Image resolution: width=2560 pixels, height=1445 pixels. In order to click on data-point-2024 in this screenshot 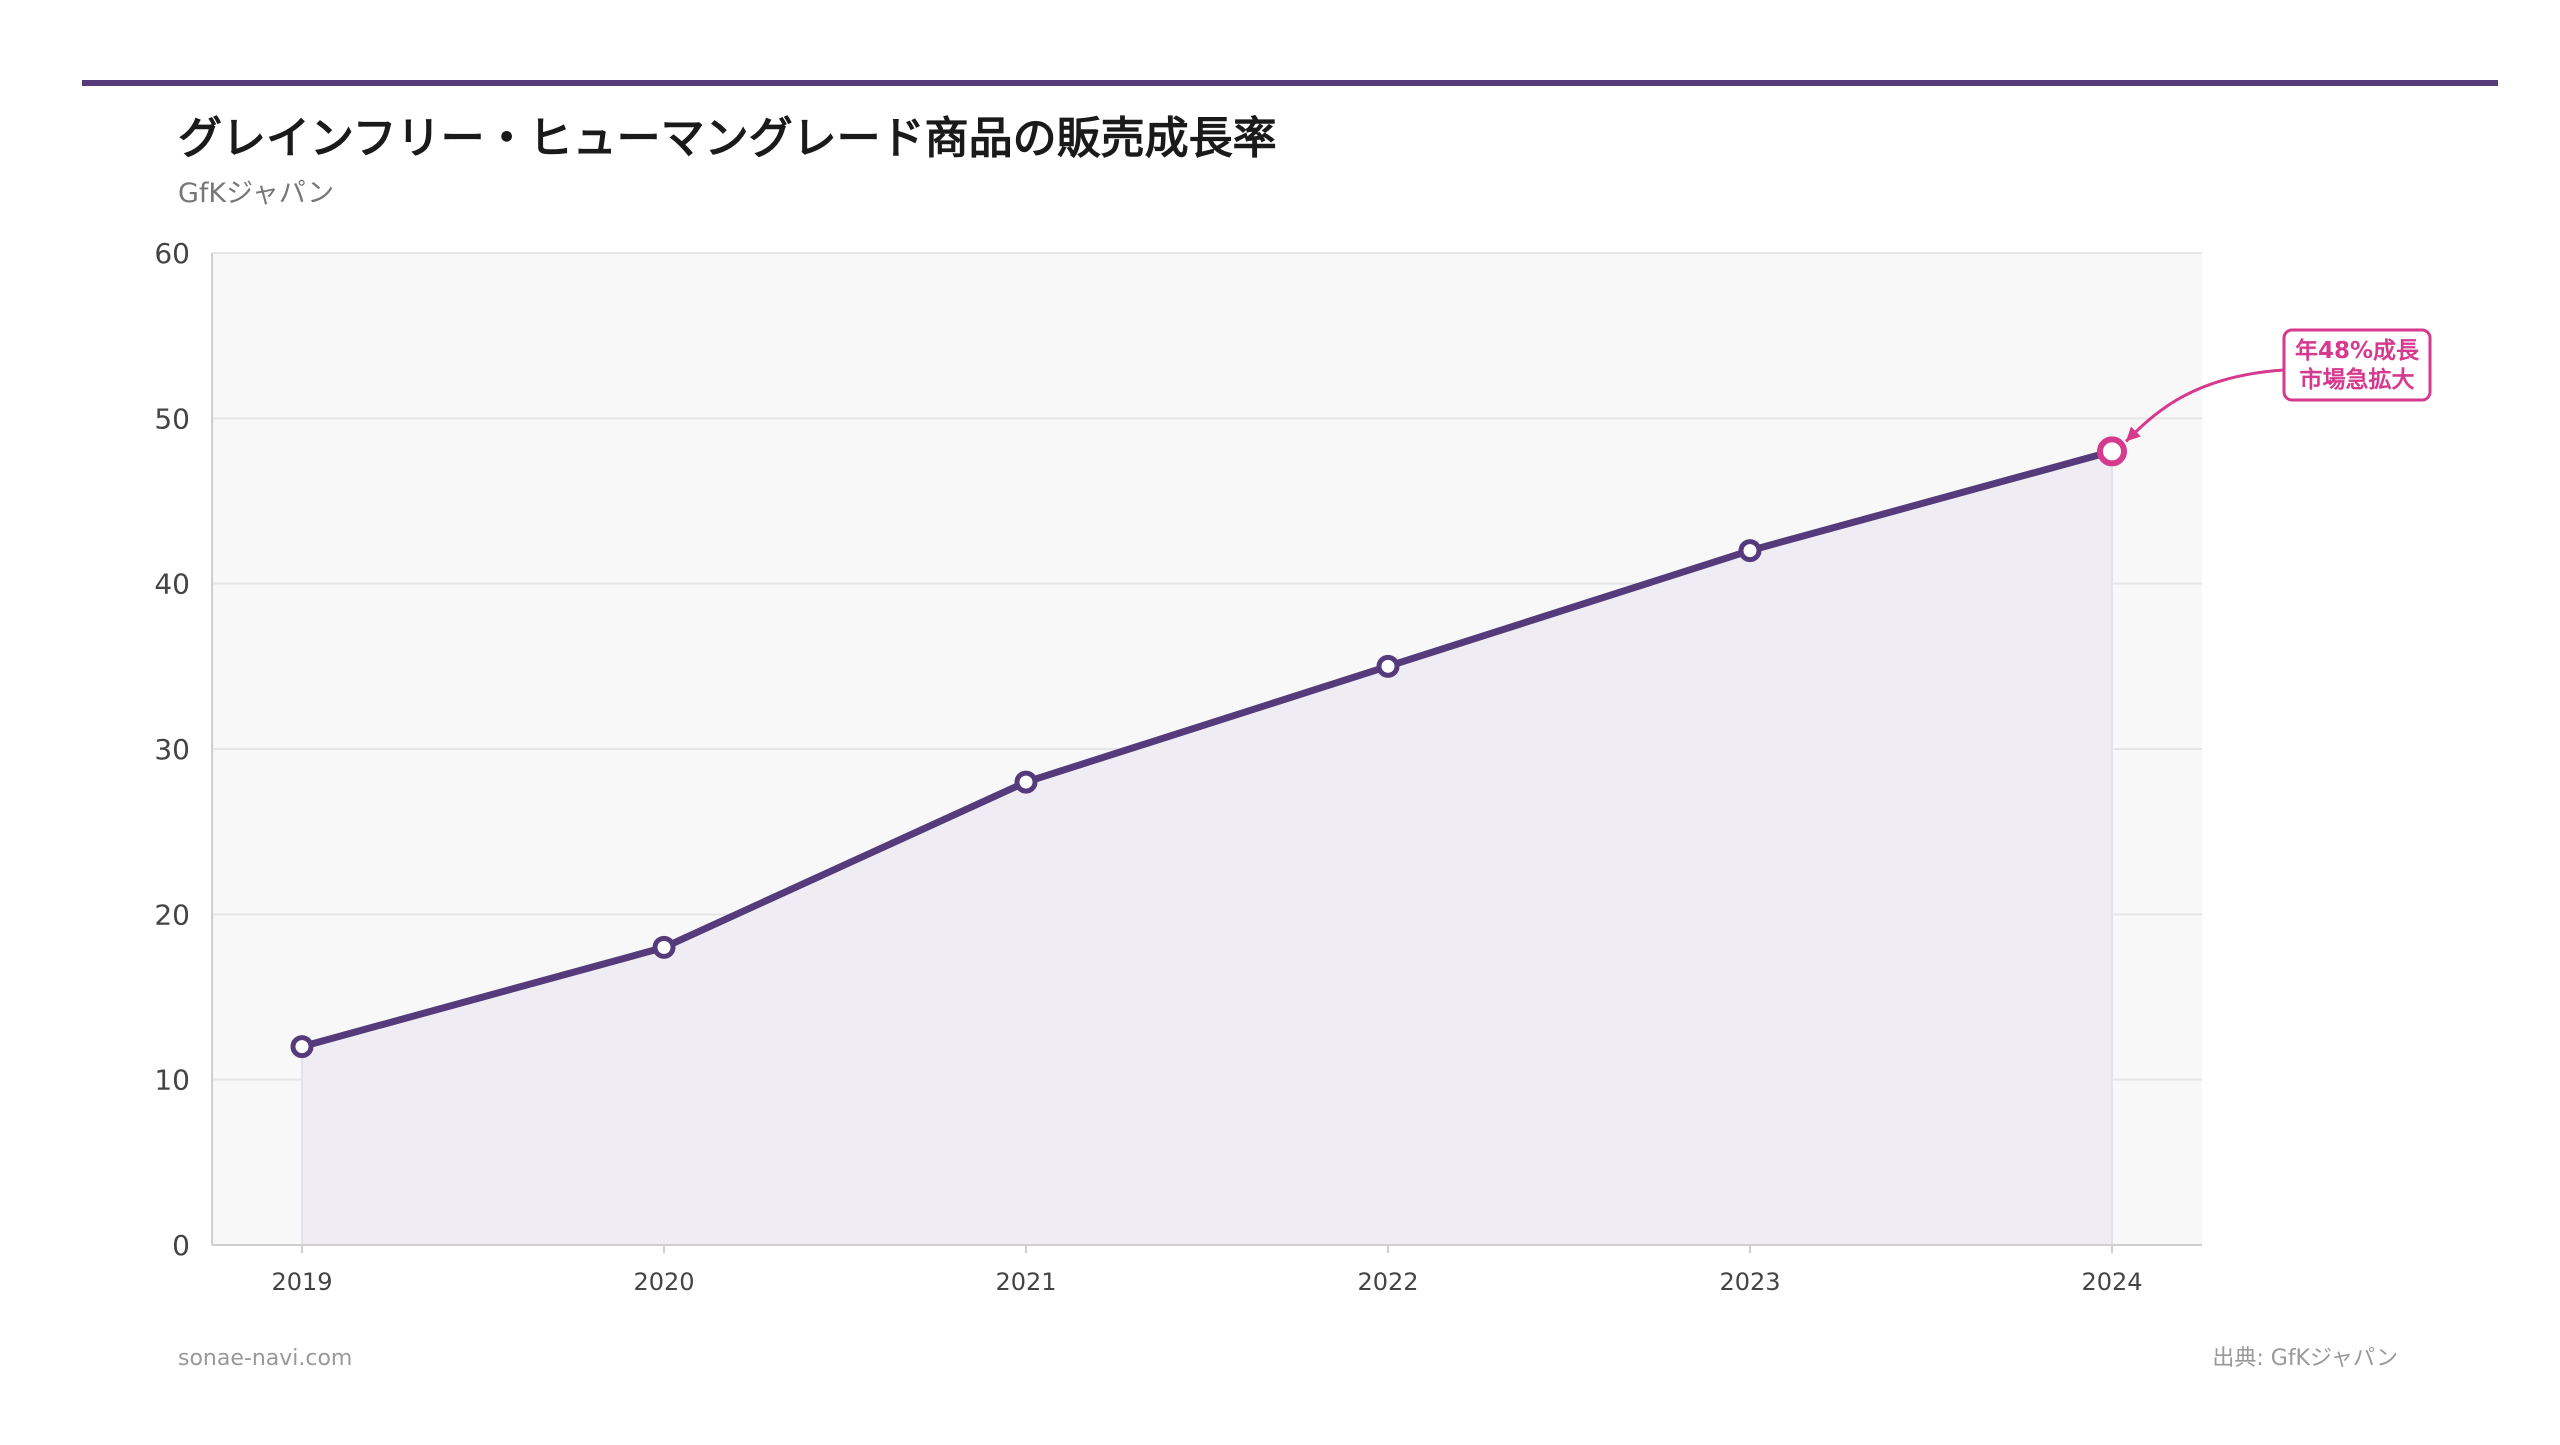, I will do `click(2112, 451)`.